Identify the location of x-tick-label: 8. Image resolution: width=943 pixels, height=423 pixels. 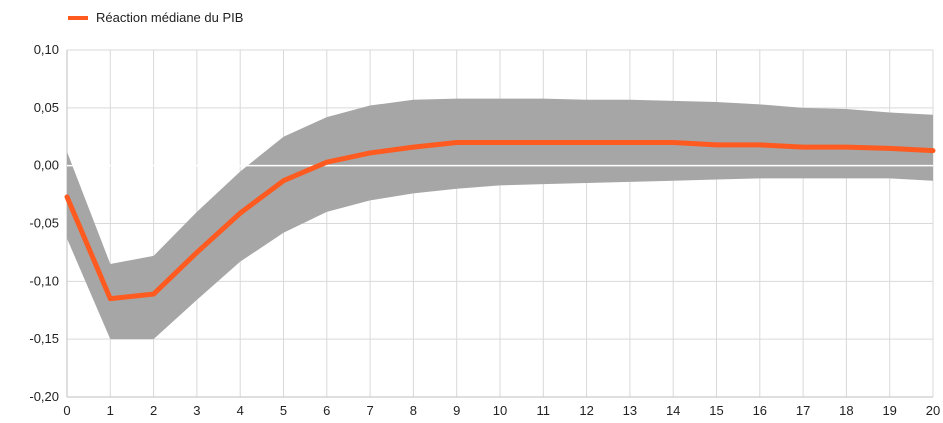
(413, 410).